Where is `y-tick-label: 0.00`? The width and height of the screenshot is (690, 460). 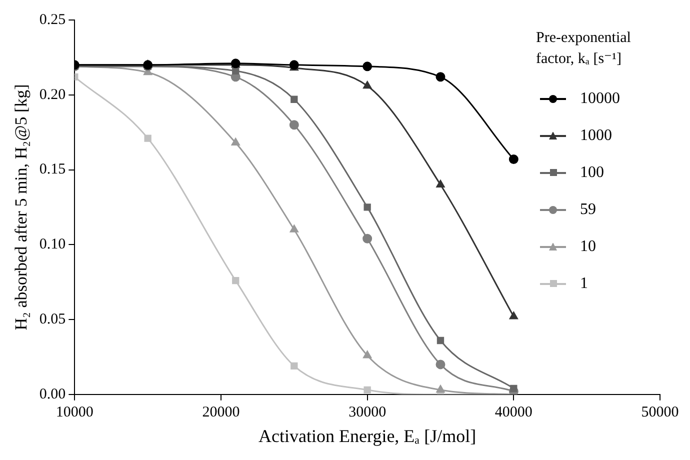 y-tick-label: 0.00 is located at coordinates (52, 394).